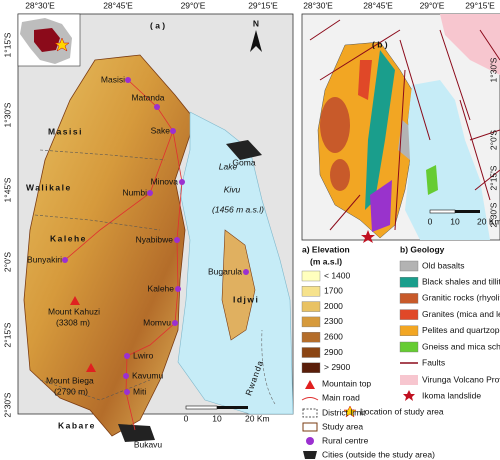 The width and height of the screenshot is (500, 460). Describe the element at coordinates (143, 355) in the screenshot. I see `place-label: Lwiro` at that location.